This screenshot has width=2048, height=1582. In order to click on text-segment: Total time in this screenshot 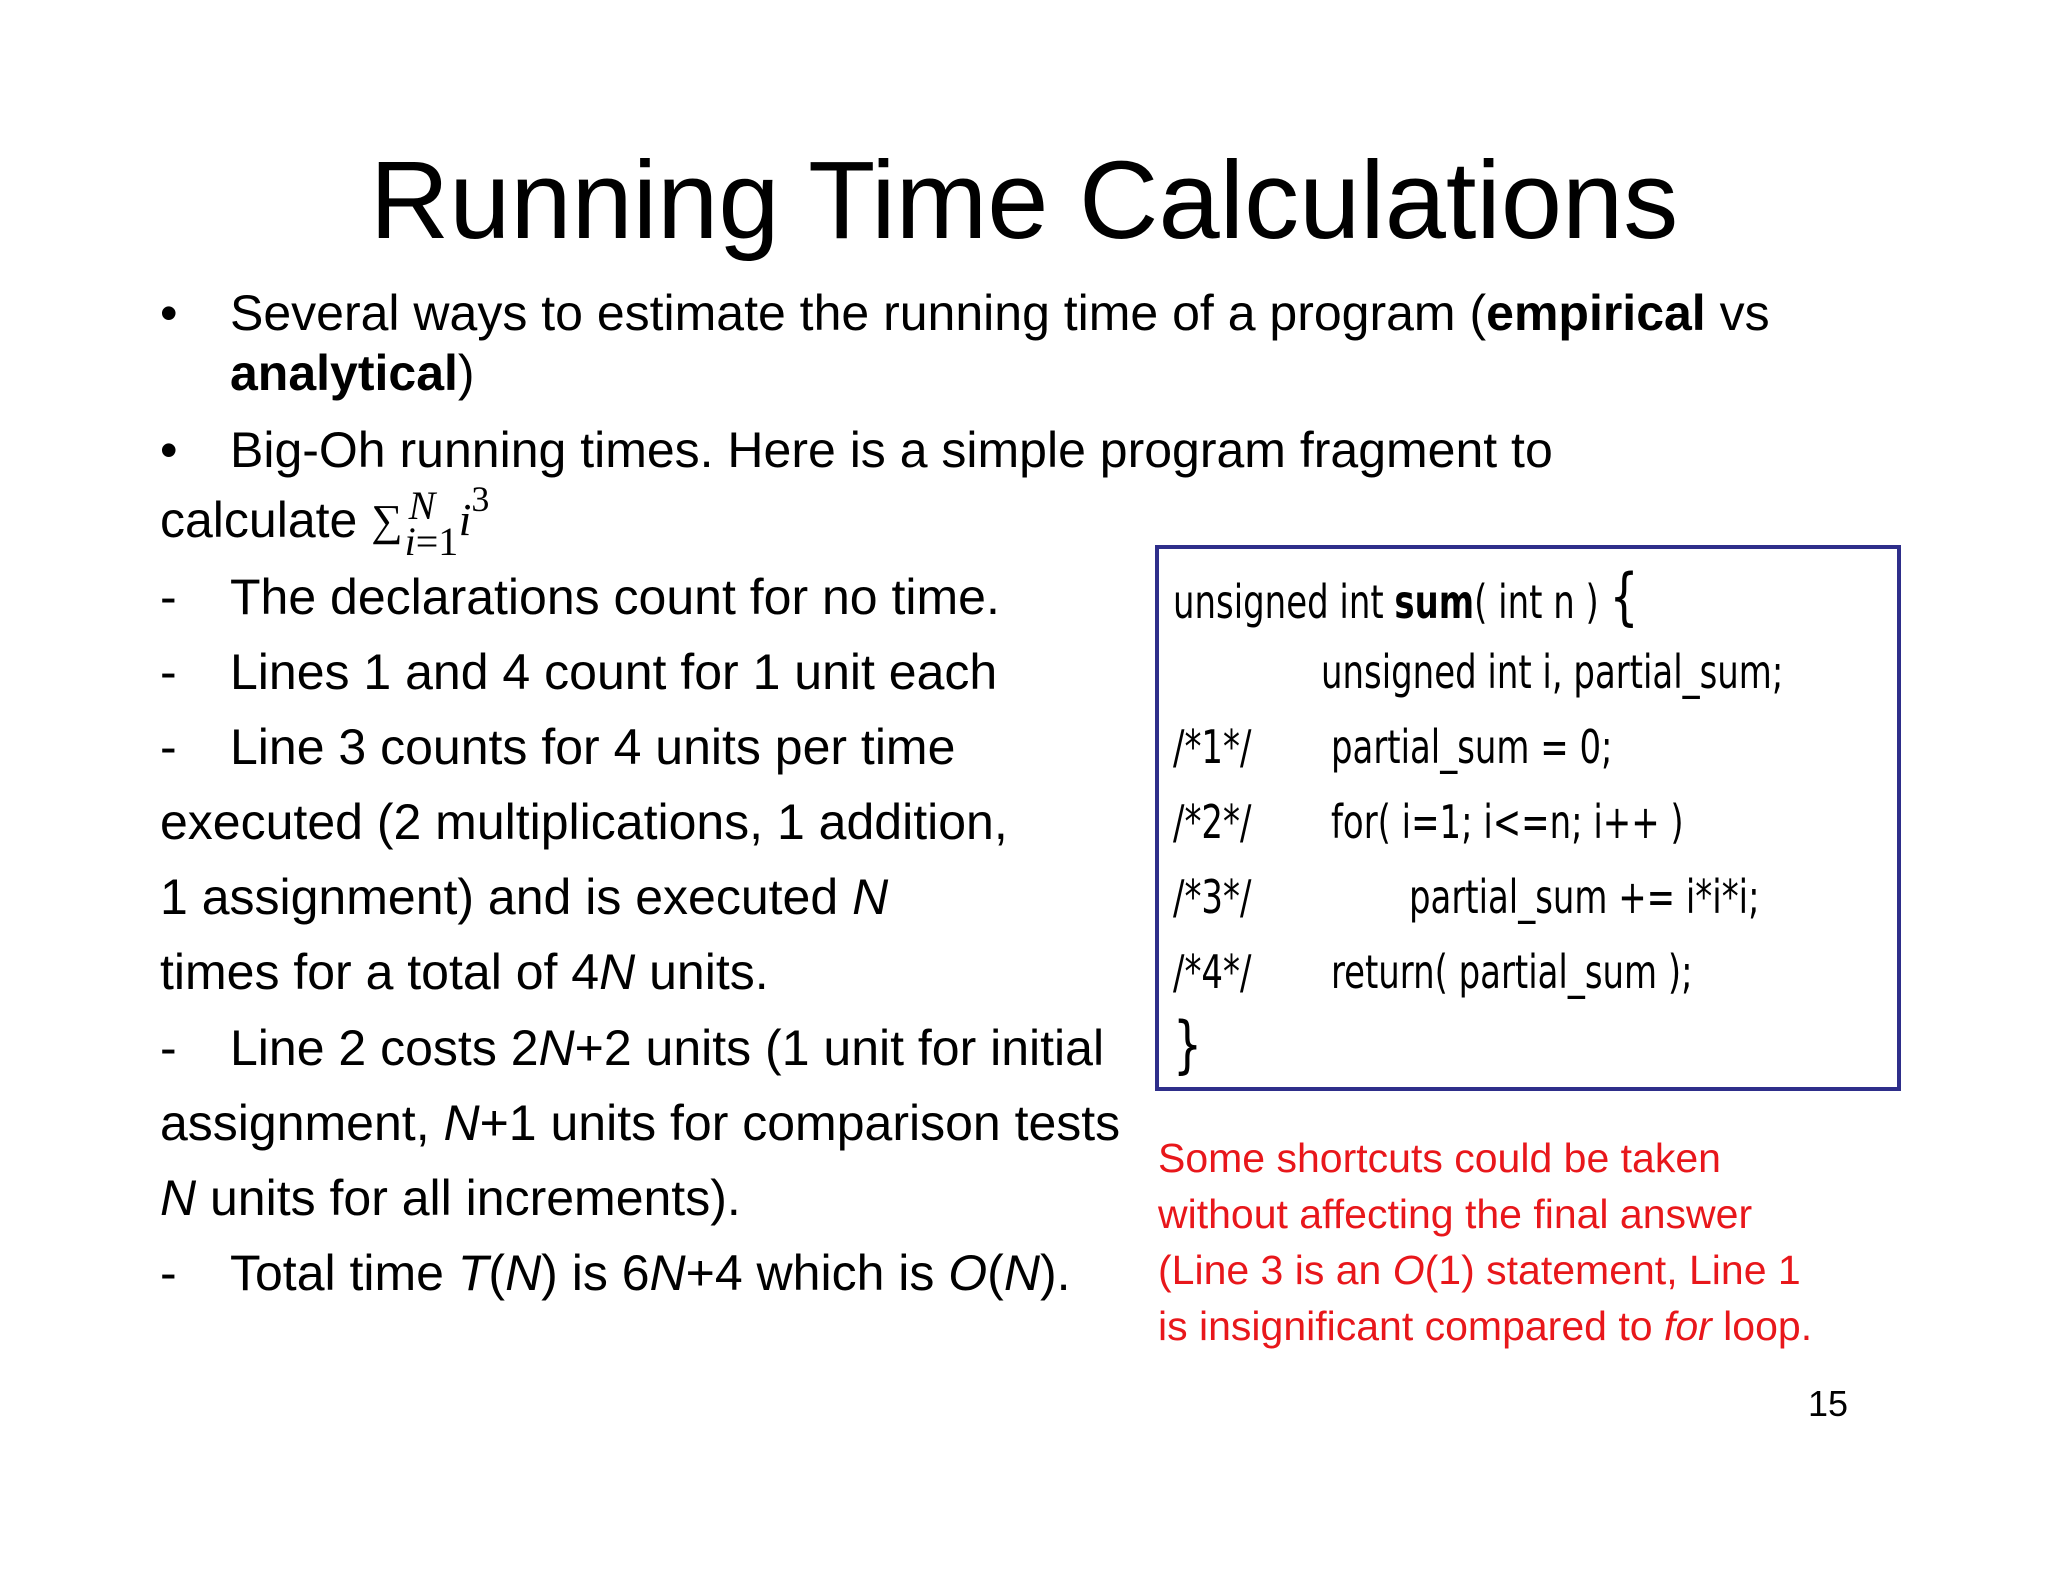, I will do `click(344, 1273)`.